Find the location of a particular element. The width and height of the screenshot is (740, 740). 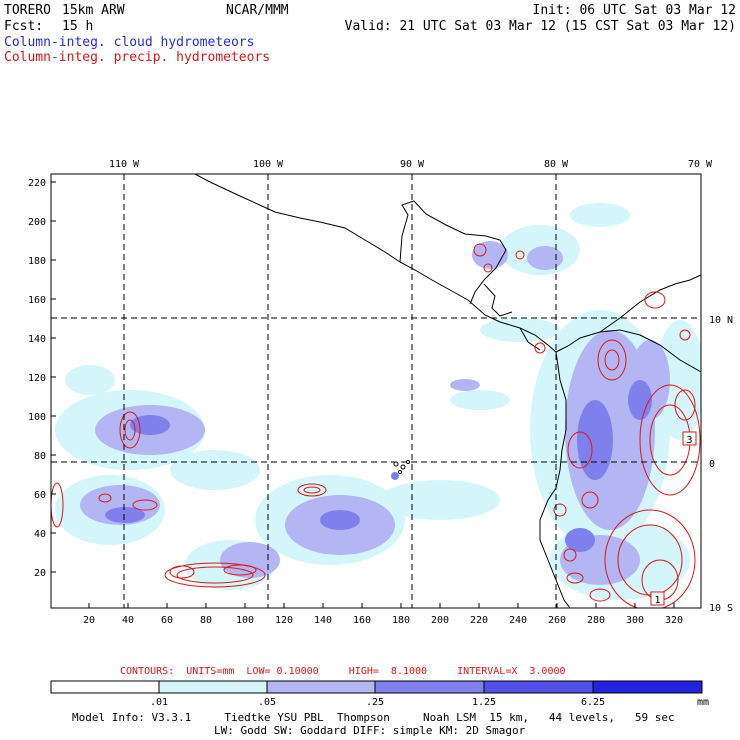

colorbar is located at coordinates (376, 687).